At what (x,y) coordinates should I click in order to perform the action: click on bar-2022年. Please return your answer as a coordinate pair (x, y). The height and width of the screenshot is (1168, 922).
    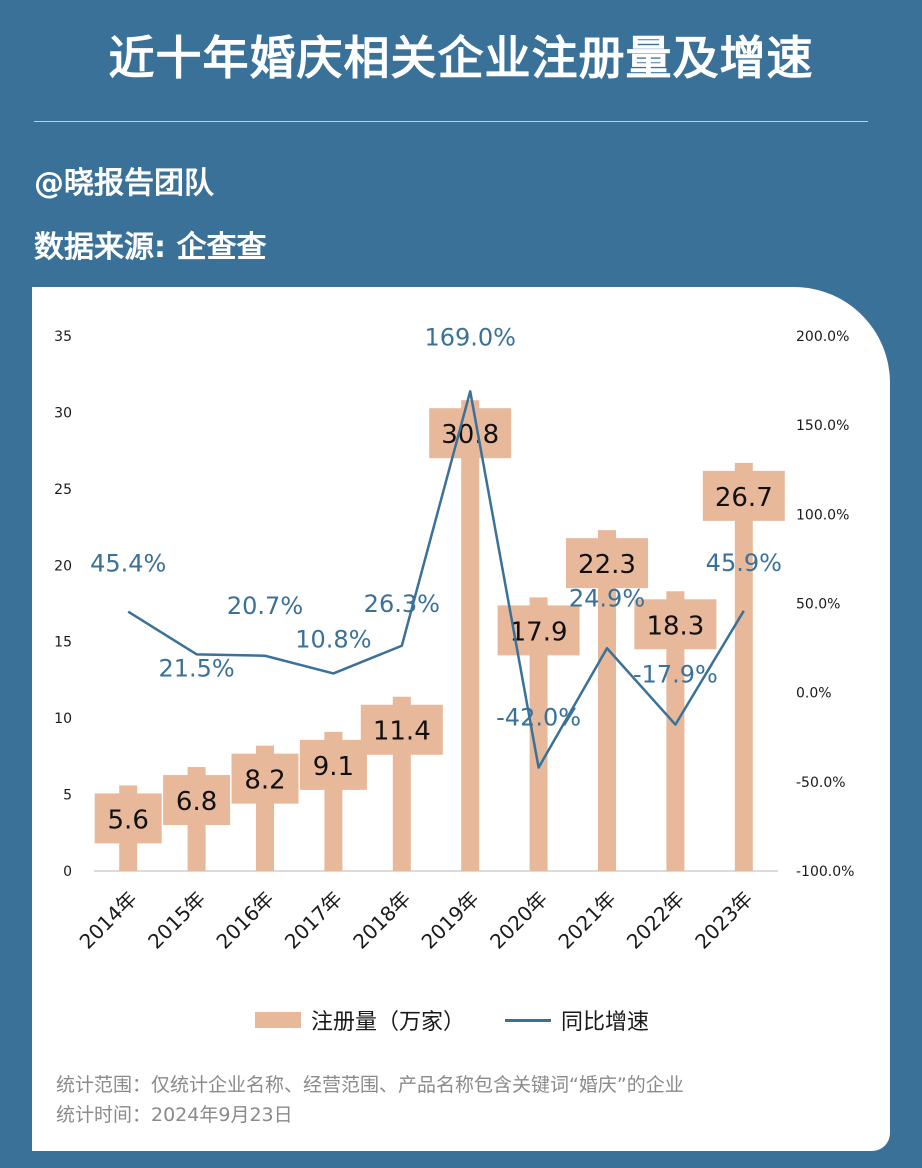
    Looking at the image, I should click on (675, 731).